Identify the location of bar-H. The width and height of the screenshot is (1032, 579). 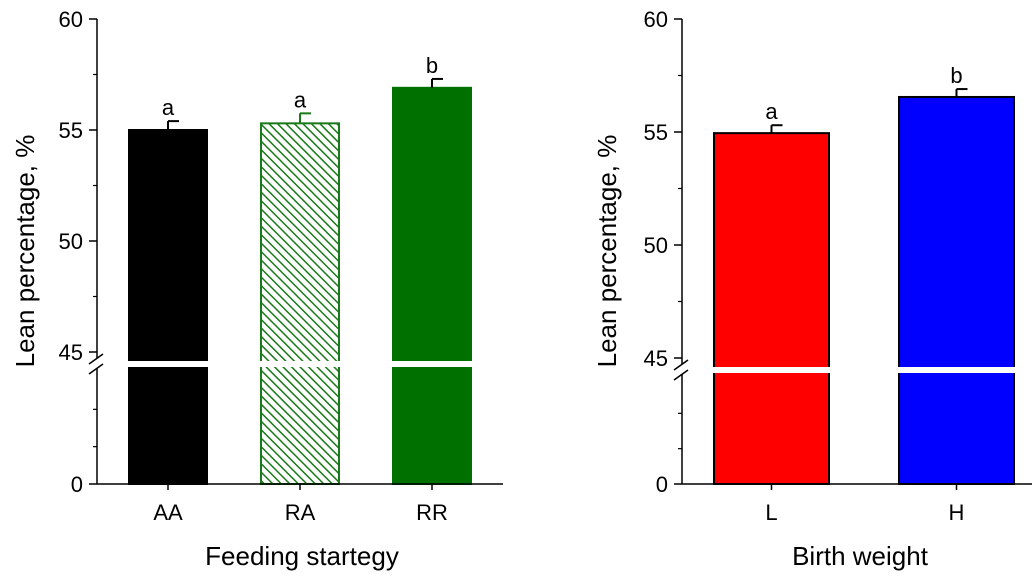
(956, 290).